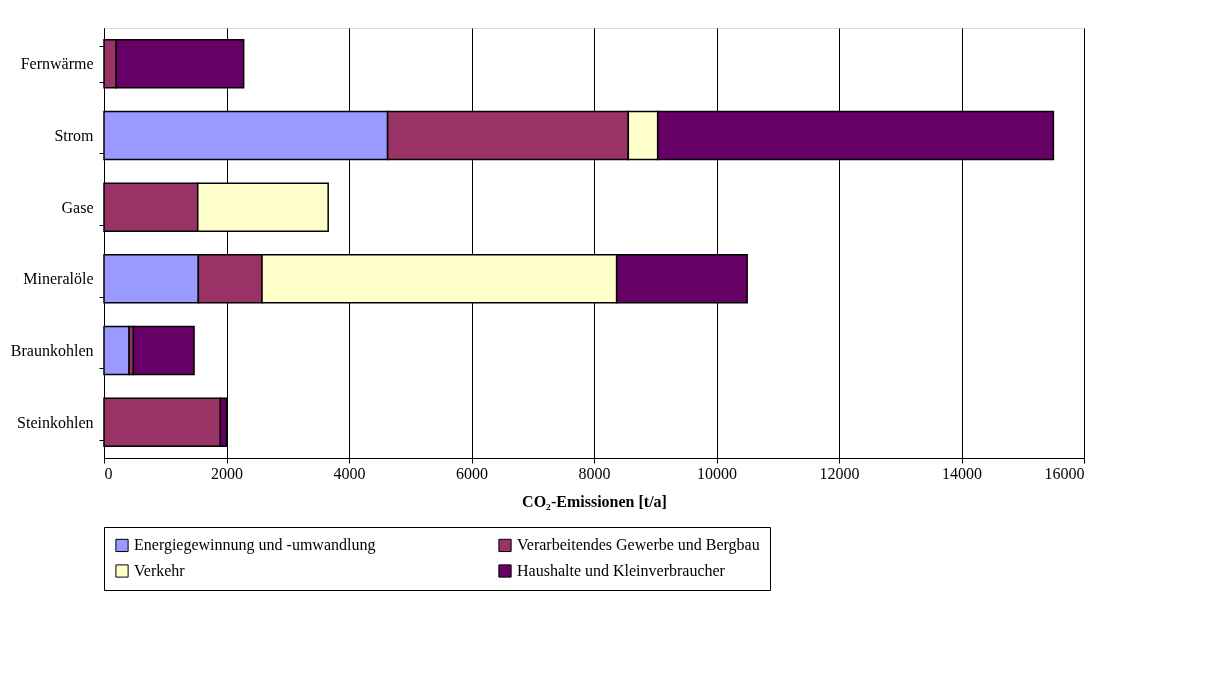 The image size is (1213, 697). What do you see at coordinates (58, 279) in the screenshot?
I see `y-tick-label: Mineralöle` at bounding box center [58, 279].